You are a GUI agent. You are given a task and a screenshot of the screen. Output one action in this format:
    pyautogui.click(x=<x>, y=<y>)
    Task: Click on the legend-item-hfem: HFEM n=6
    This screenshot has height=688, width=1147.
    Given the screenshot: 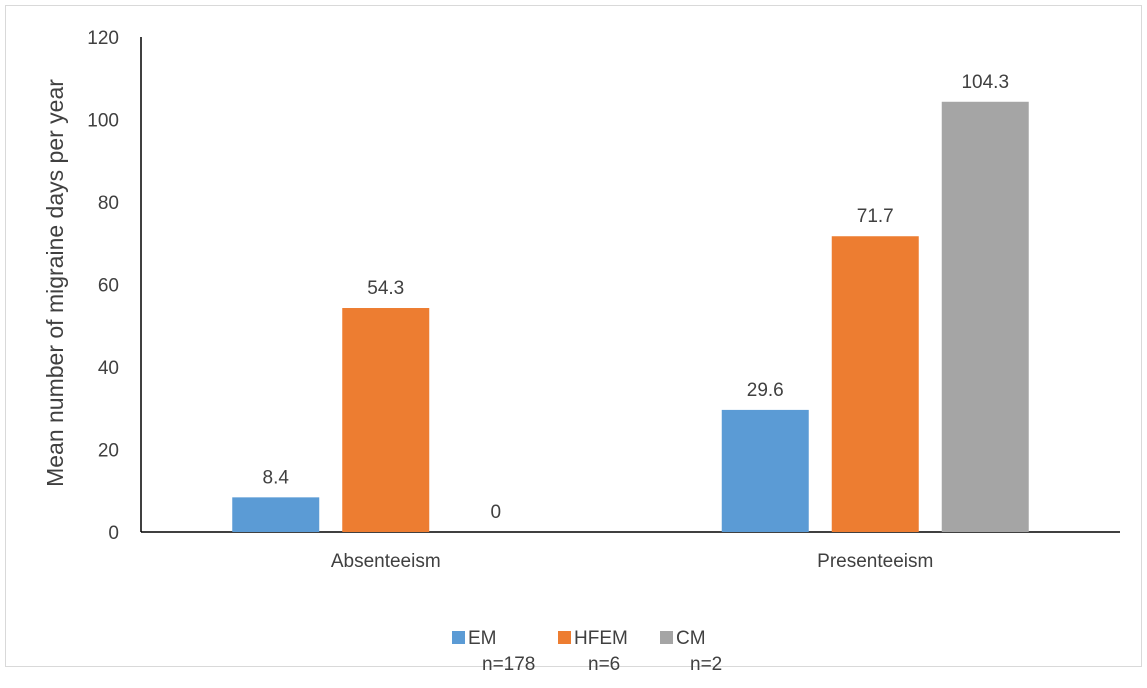 What is the action you would take?
    pyautogui.click(x=593, y=652)
    